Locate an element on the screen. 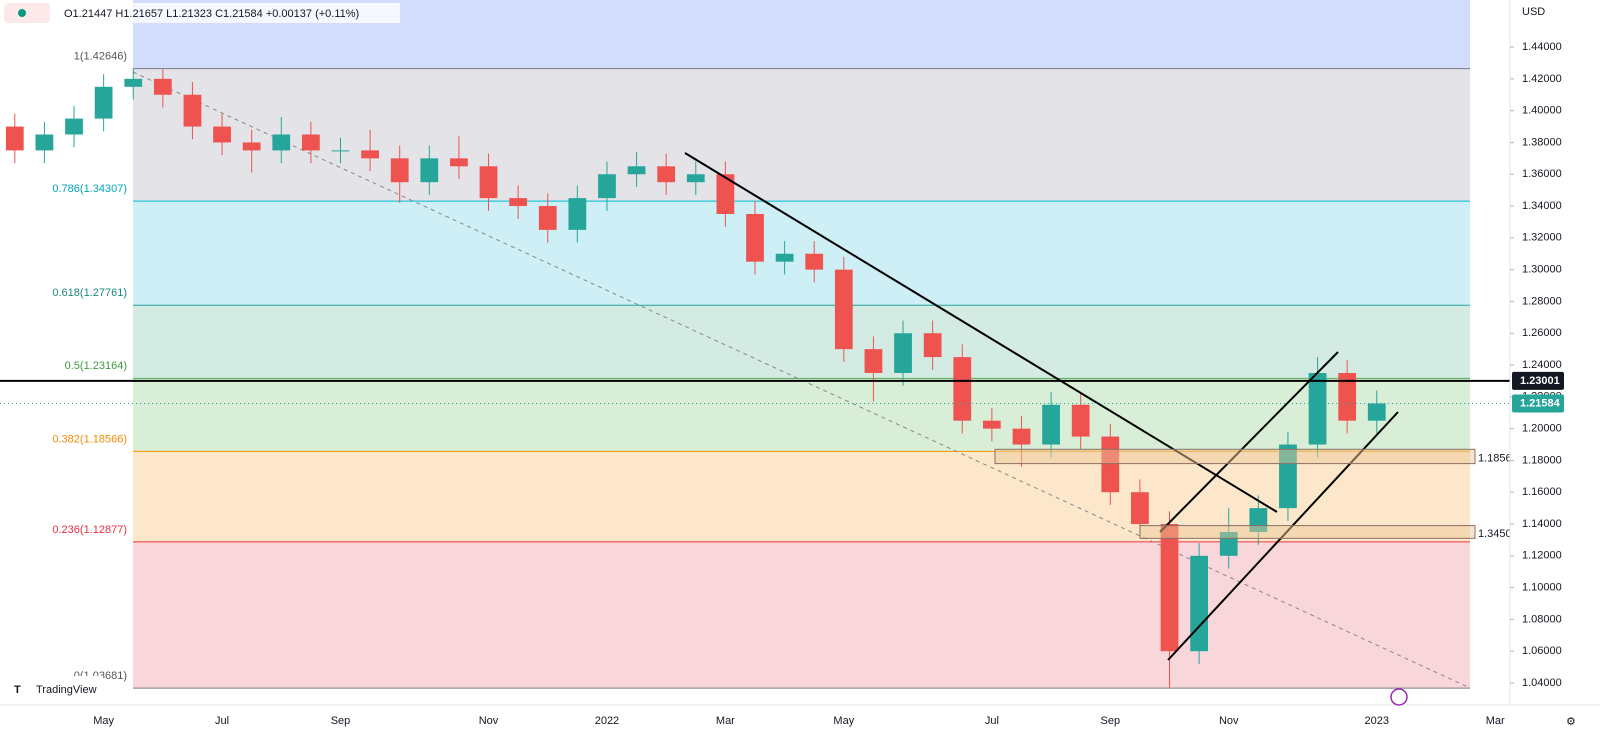 Image resolution: width=1600 pixels, height=751 pixels. currency: USD is located at coordinates (1533, 12).